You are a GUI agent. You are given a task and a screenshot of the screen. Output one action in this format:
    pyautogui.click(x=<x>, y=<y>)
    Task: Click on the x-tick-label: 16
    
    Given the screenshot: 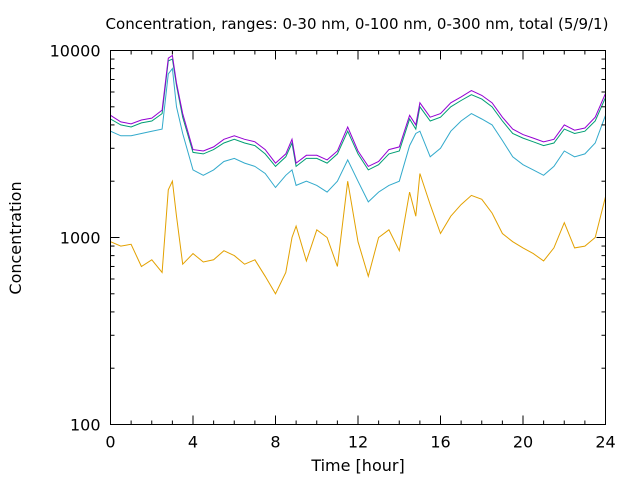 What is the action you would take?
    pyautogui.click(x=440, y=442)
    